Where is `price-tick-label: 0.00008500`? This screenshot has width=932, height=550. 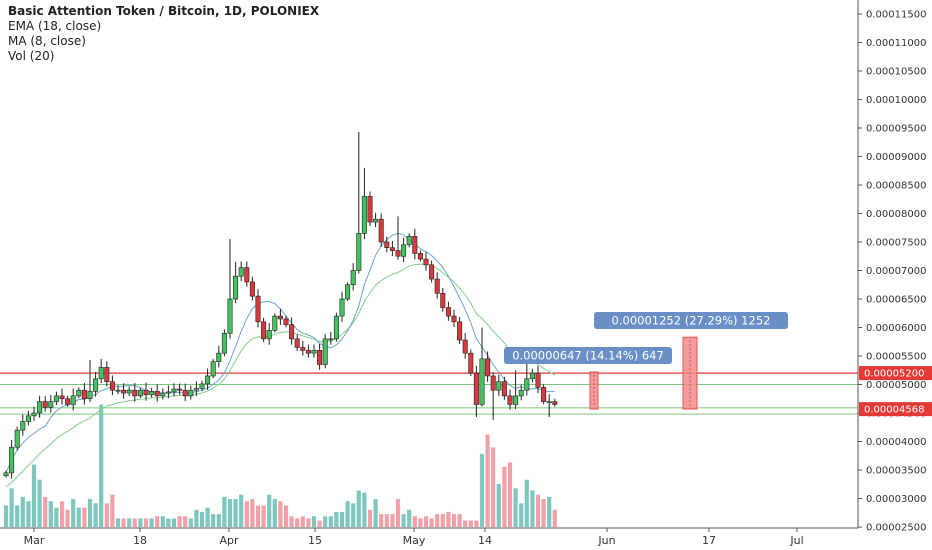 price-tick-label: 0.00008500 is located at coordinates (896, 186).